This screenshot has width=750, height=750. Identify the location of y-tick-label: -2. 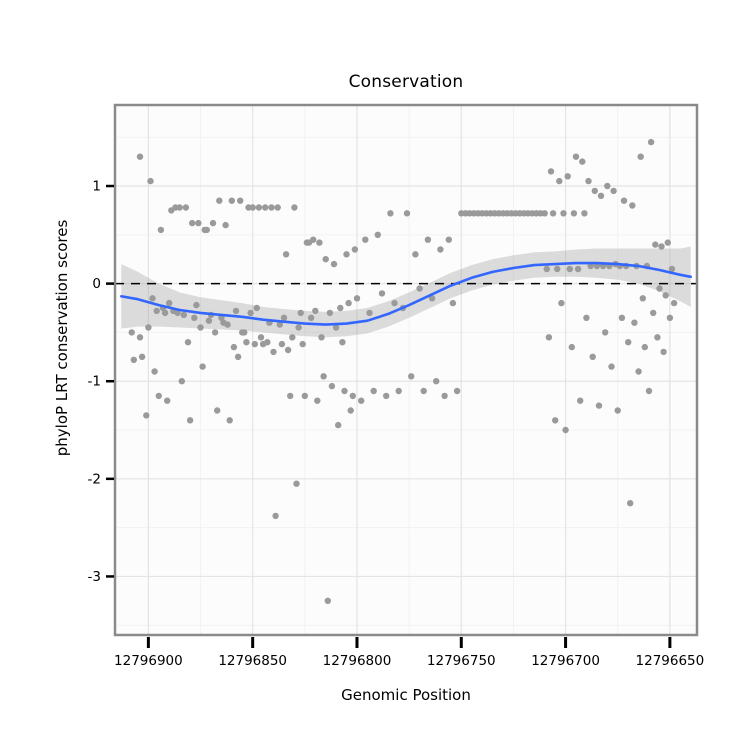
(94, 479).